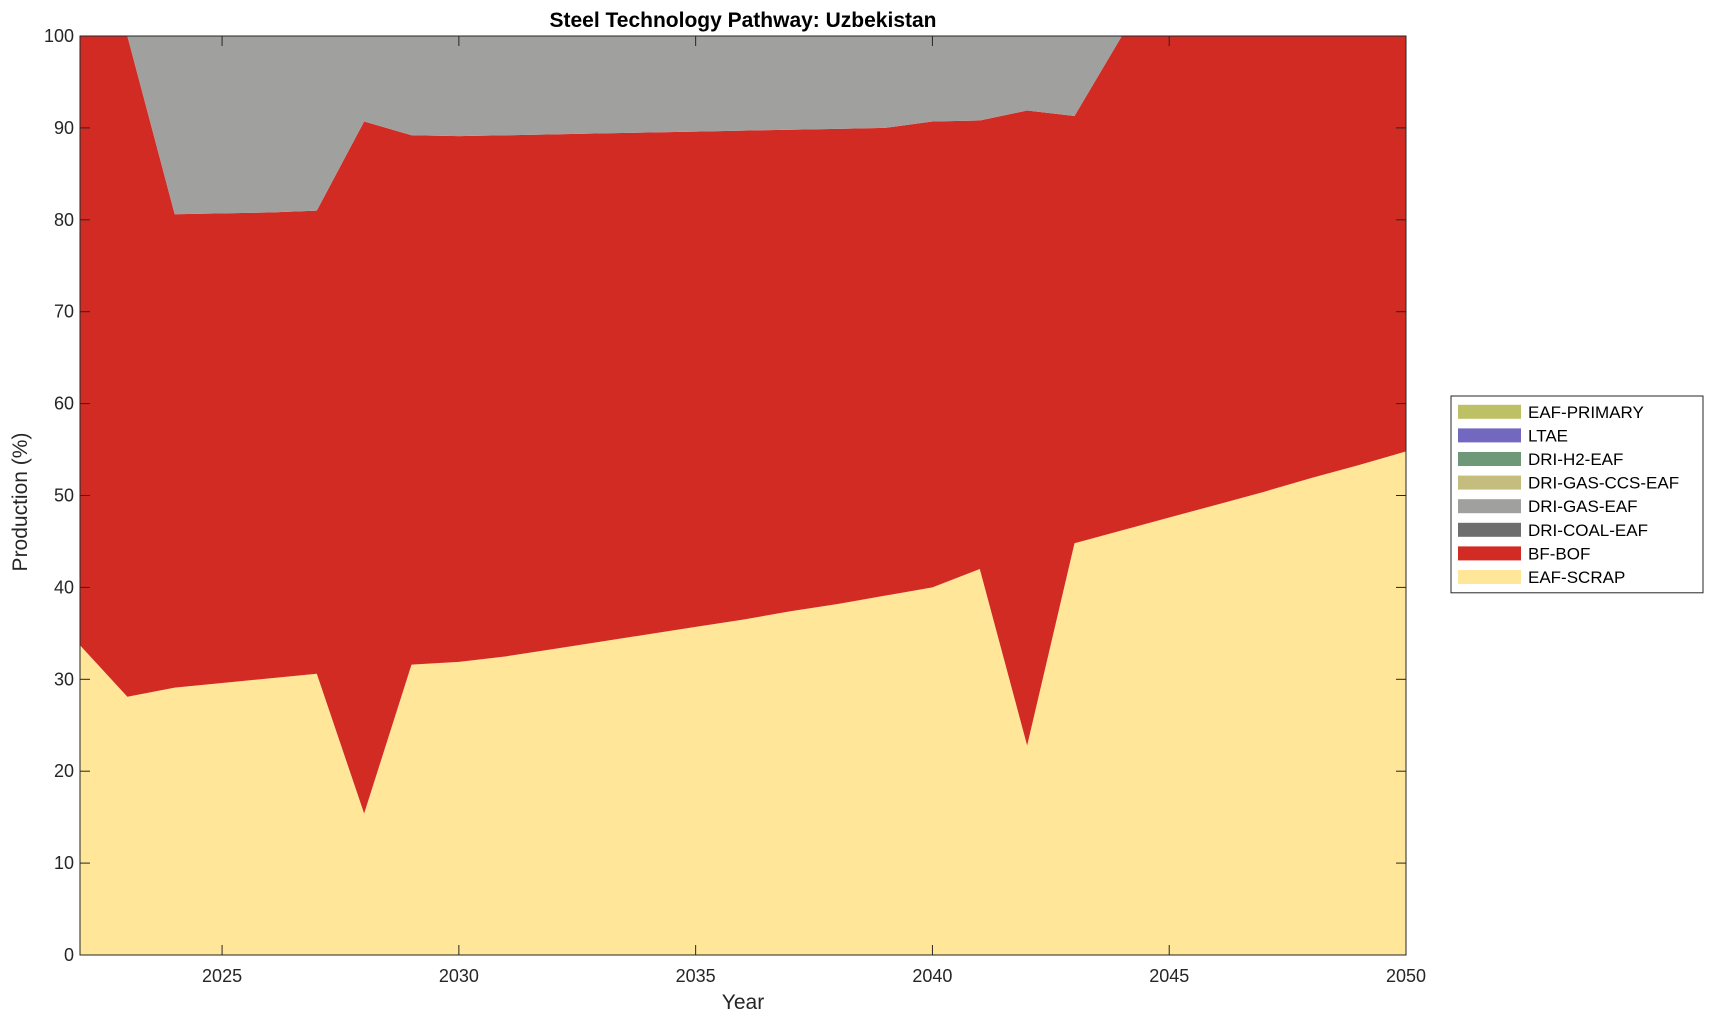  Describe the element at coordinates (742, 20) in the screenshot. I see `chart-title: Steel Technology Pathway: Uzbekistan` at that location.